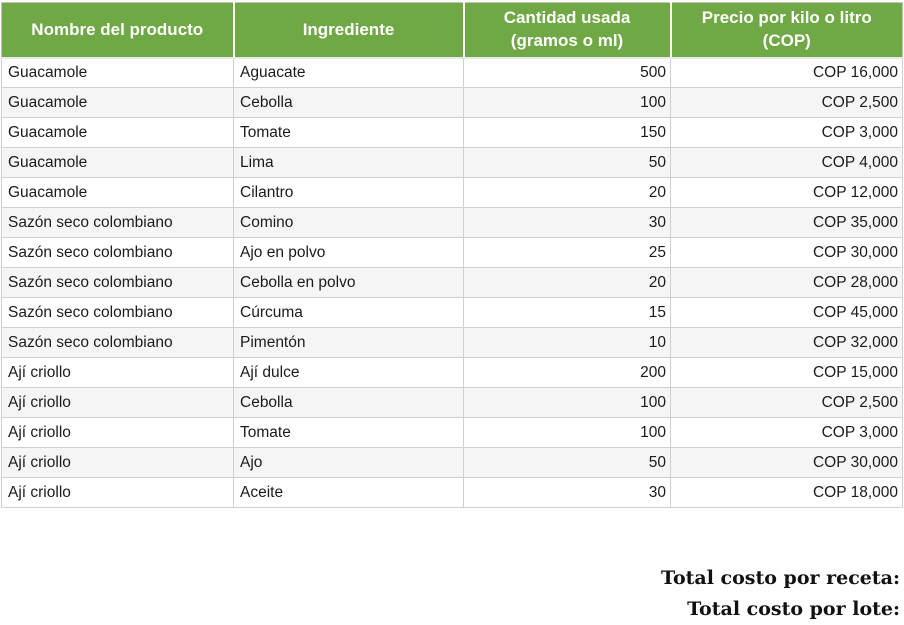 This screenshot has height=625, width=904. I want to click on table-row: Ají criollo Aceite 30 COP 18,000, so click(452, 492).